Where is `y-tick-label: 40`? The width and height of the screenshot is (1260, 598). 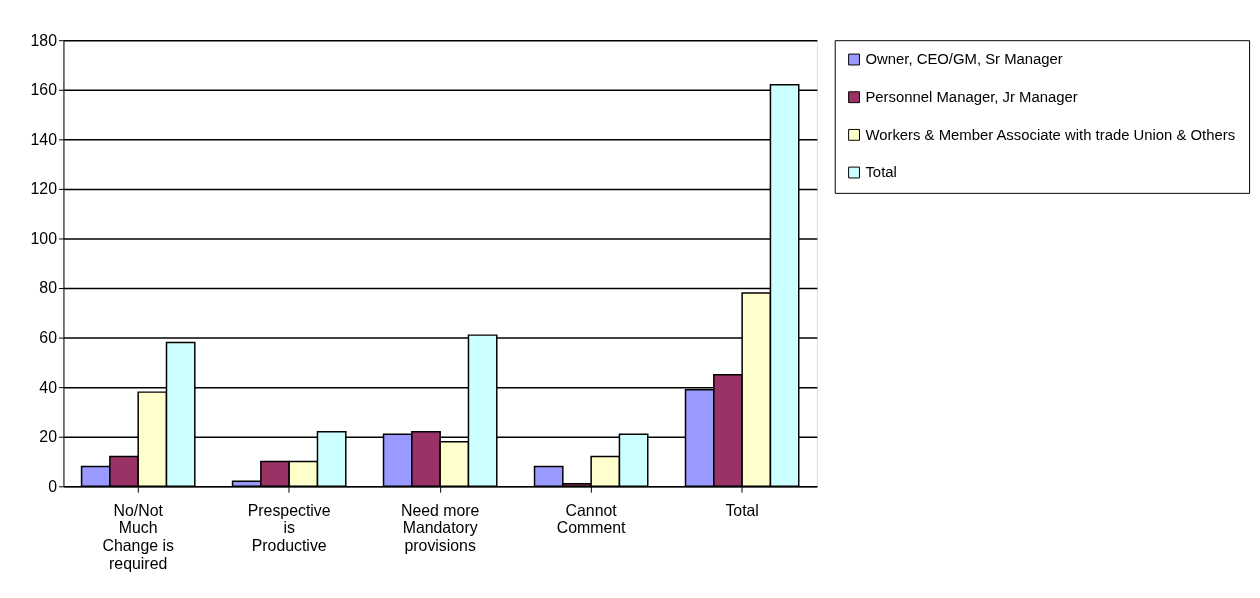 y-tick-label: 40 is located at coordinates (48, 387).